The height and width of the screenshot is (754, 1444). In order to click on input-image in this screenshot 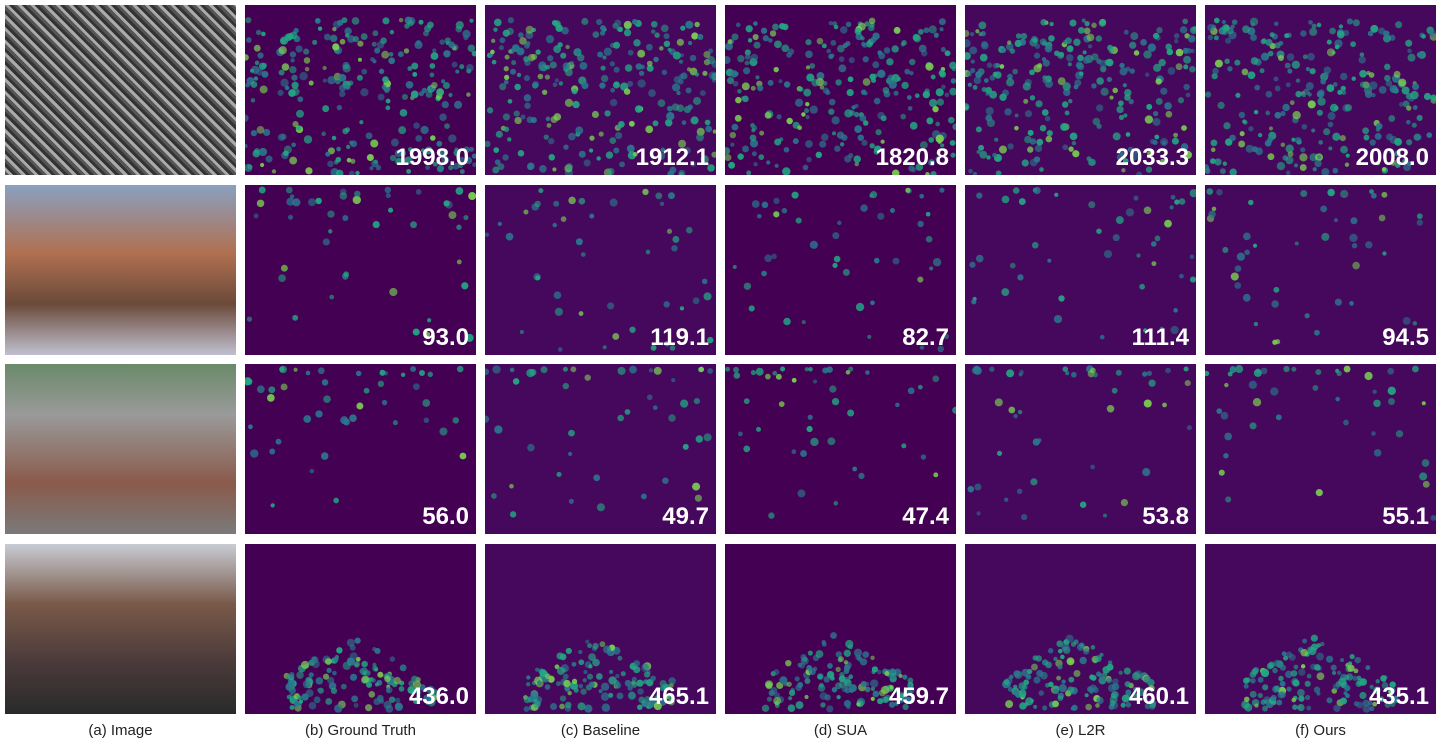, I will do `click(120, 90)`.